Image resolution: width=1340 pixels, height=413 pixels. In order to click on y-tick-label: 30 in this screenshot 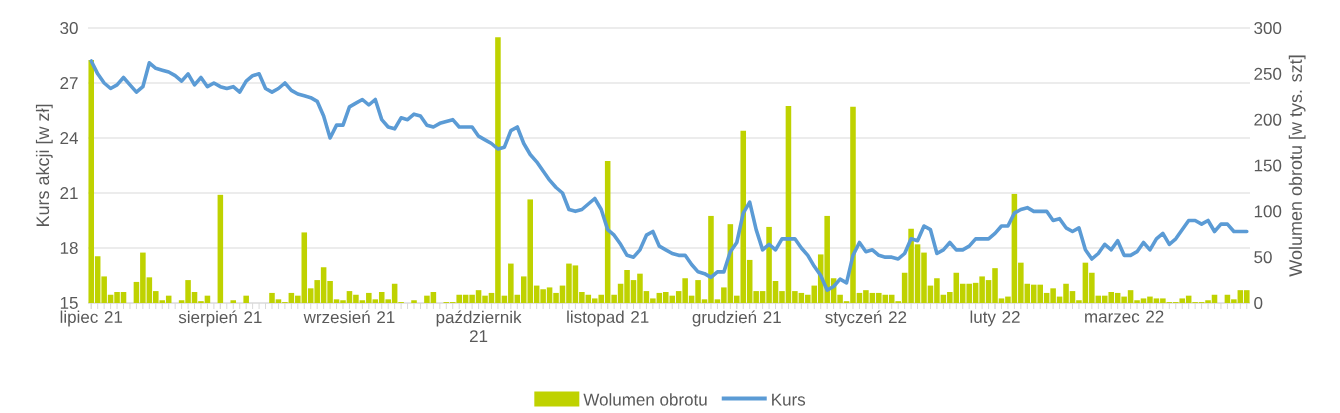, I will do `click(69, 28)`.